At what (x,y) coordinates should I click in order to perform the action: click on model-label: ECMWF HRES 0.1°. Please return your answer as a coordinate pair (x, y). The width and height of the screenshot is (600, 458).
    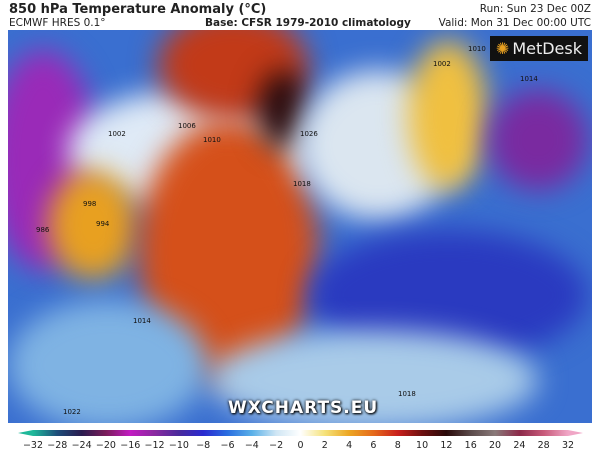
    Looking at the image, I should click on (57, 23).